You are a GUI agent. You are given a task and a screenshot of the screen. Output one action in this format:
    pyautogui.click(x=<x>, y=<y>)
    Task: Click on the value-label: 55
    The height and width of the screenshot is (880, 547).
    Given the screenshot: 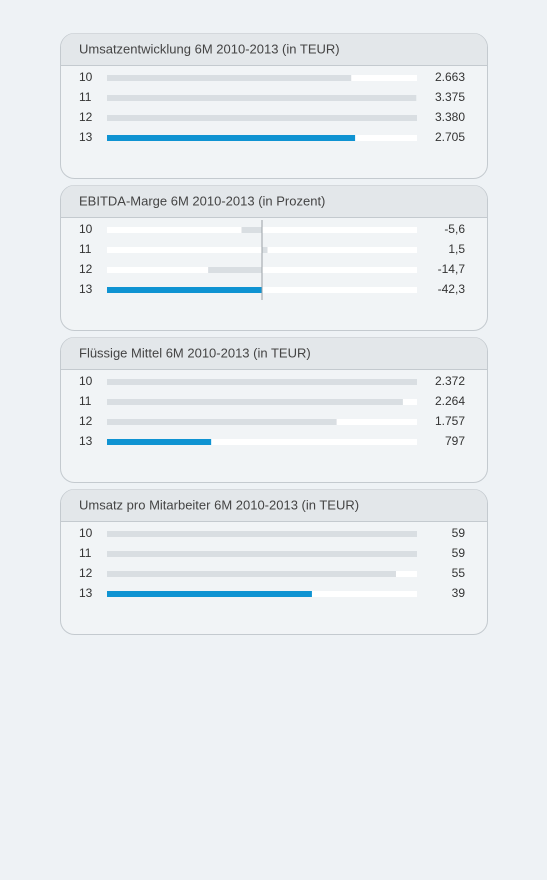 What is the action you would take?
    pyautogui.click(x=459, y=573)
    